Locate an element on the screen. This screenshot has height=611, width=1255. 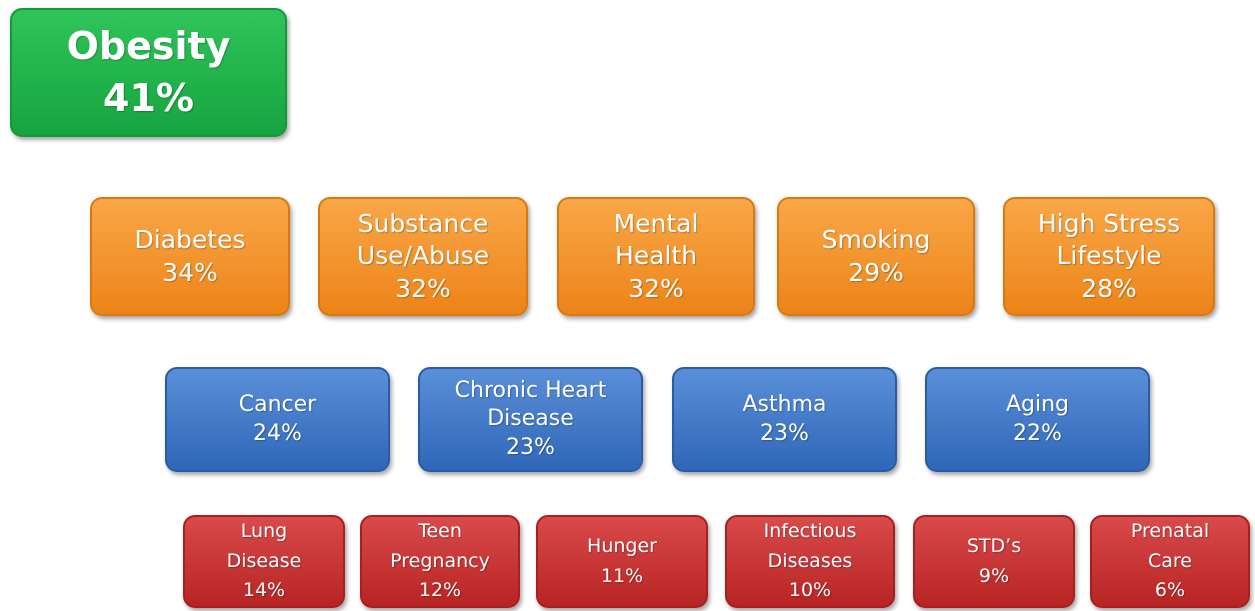
box-value: 10% is located at coordinates (810, 590).